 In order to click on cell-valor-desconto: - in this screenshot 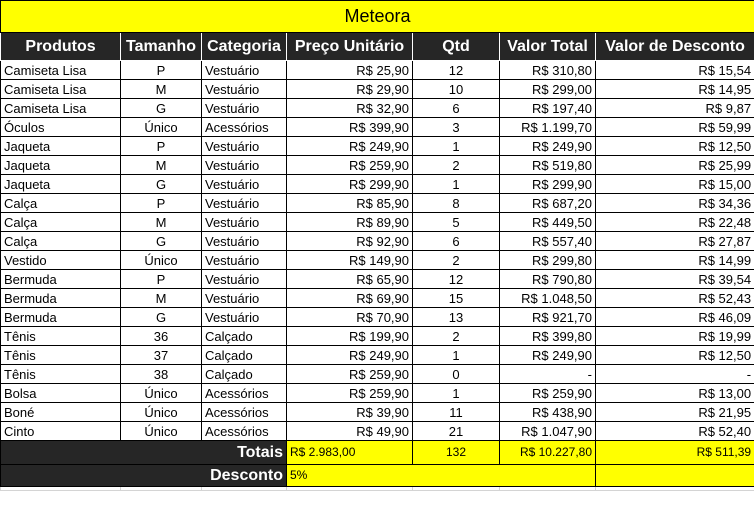, I will do `click(674, 374)`.